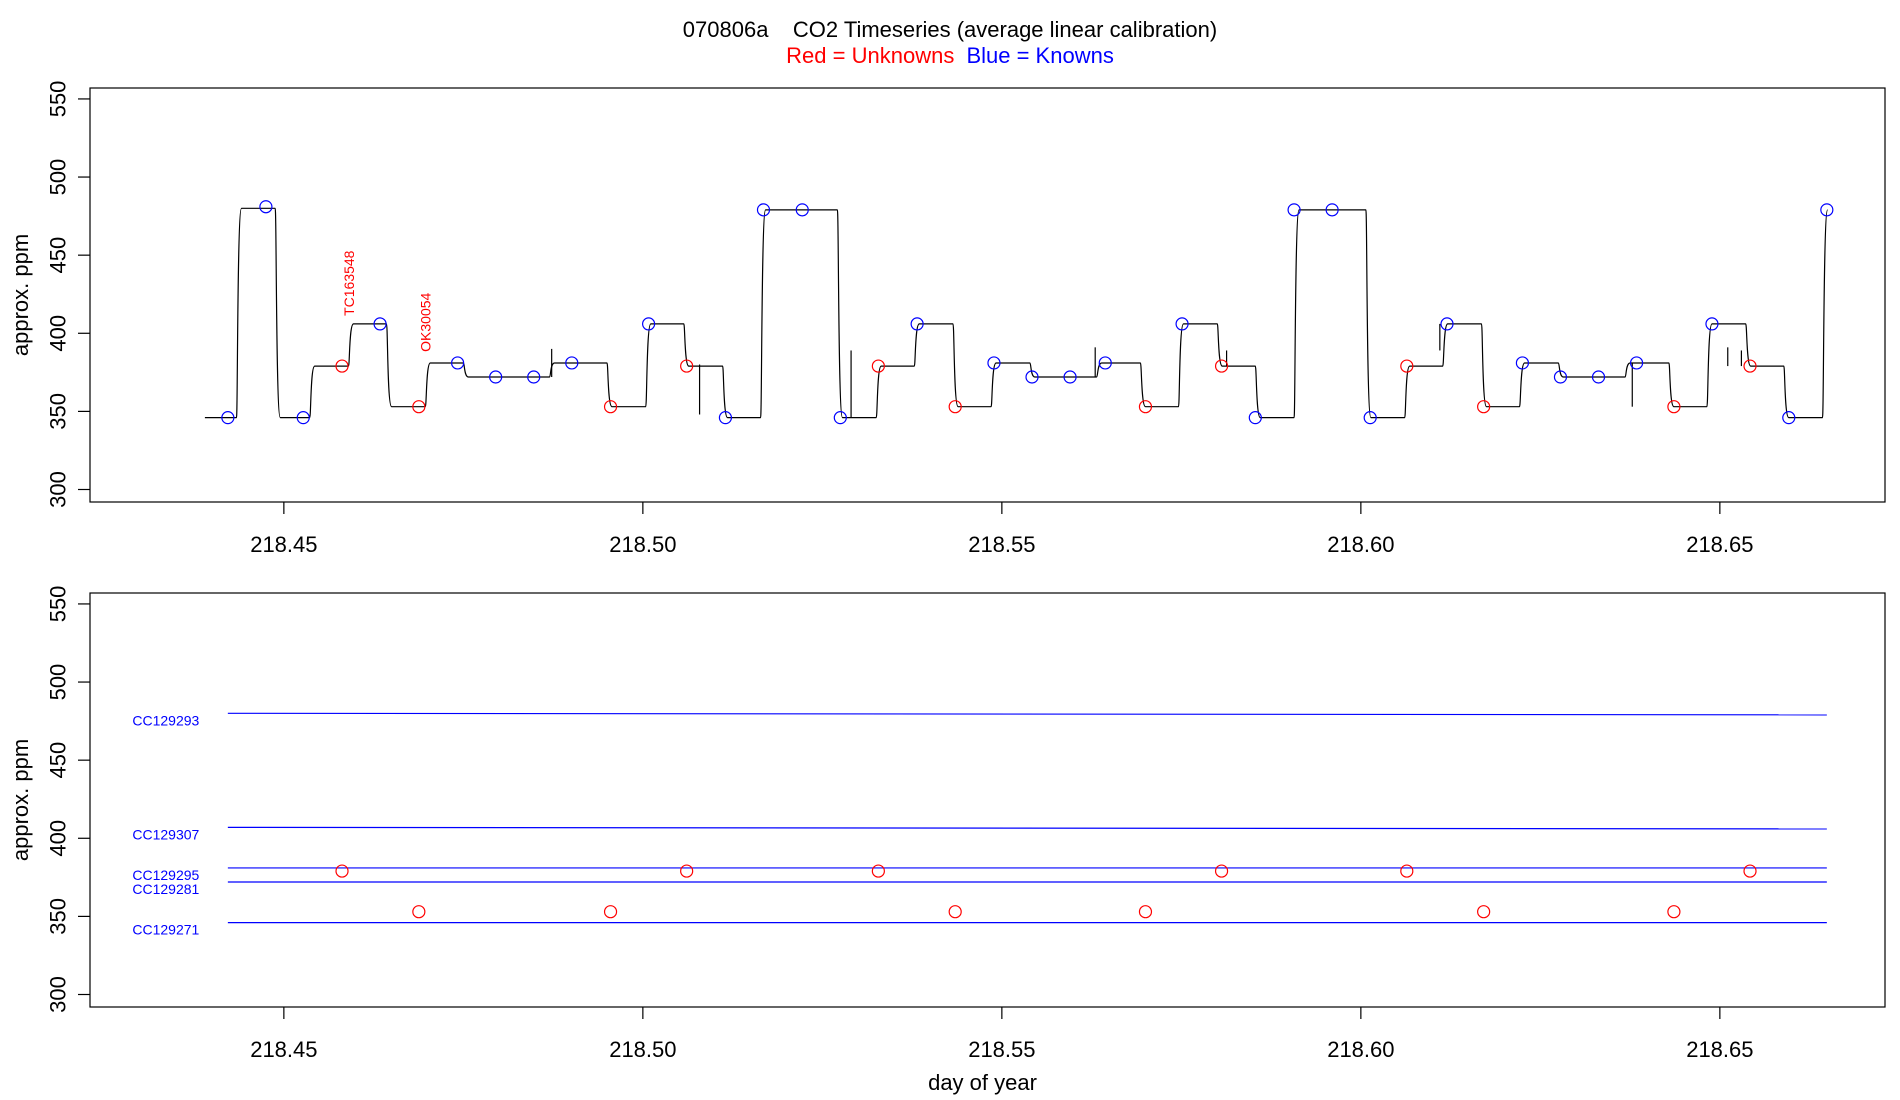 The image size is (1900, 1100). I want to click on sample-annotation: OK30054, so click(425, 321).